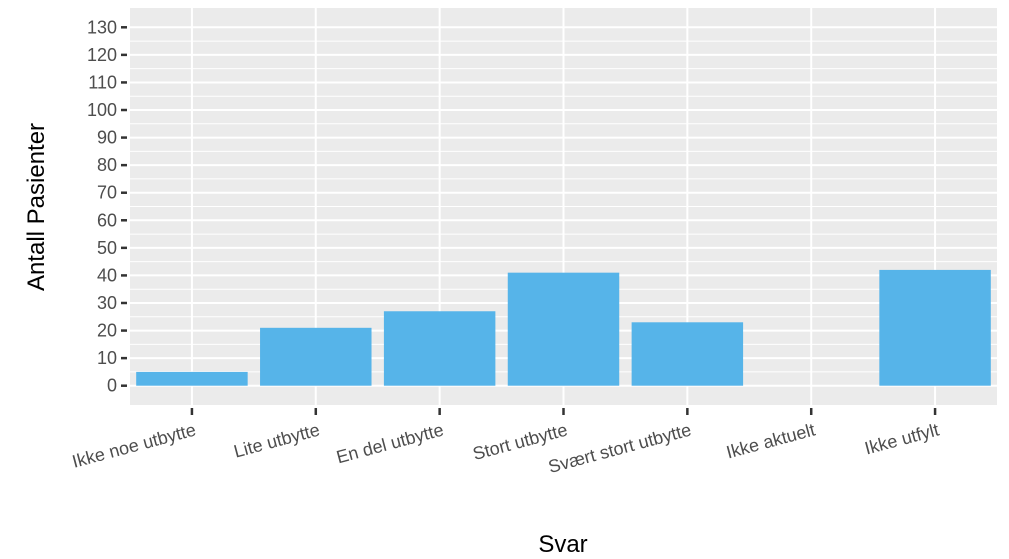 Image resolution: width=1009 pixels, height=559 pixels. I want to click on x-tick-label: Lite utbytte, so click(277, 441).